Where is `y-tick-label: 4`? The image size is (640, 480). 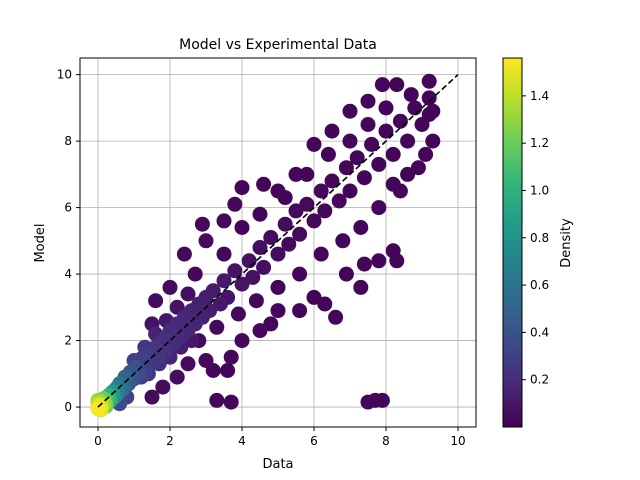
y-tick-label: 4 is located at coordinates (68, 274).